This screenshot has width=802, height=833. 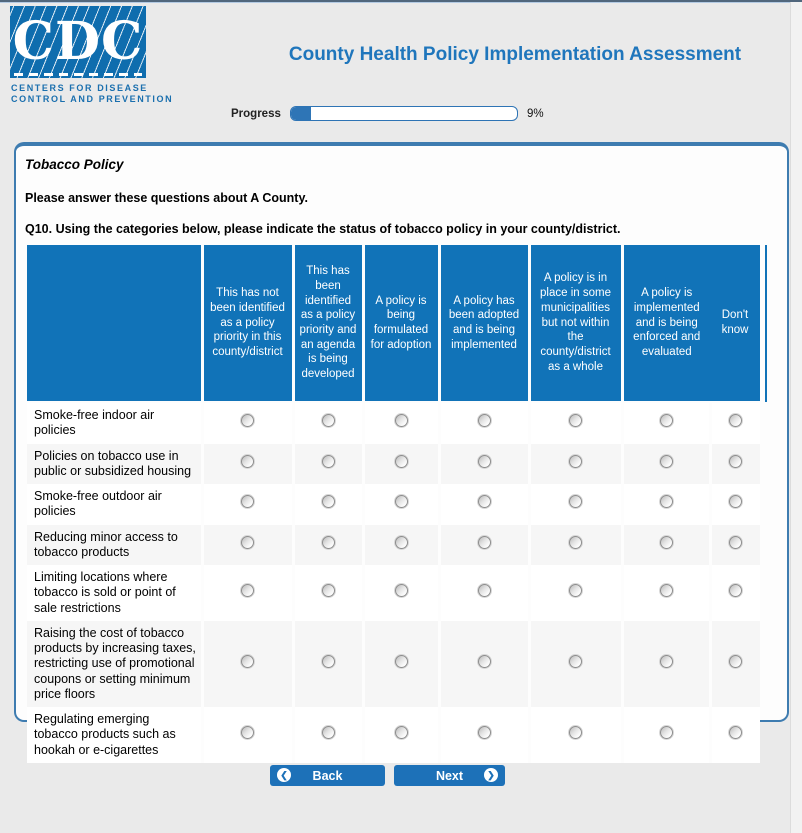 I want to click on scrollbar, so click(x=796, y=417).